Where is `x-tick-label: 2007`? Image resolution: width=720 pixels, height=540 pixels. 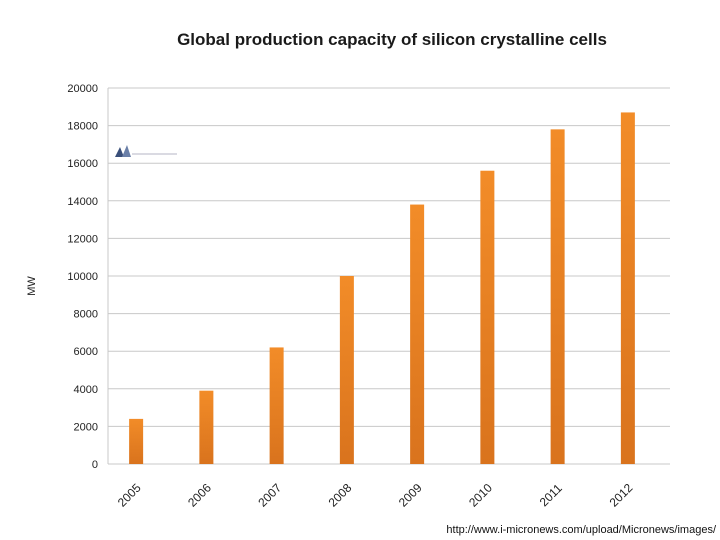
x-tick-label: 2007 is located at coordinates (269, 495).